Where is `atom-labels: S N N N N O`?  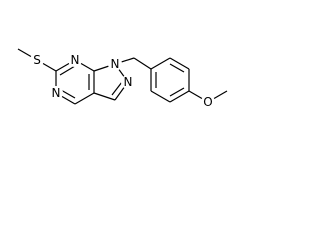 atom-labels: S N N N N O is located at coordinates (122, 81).